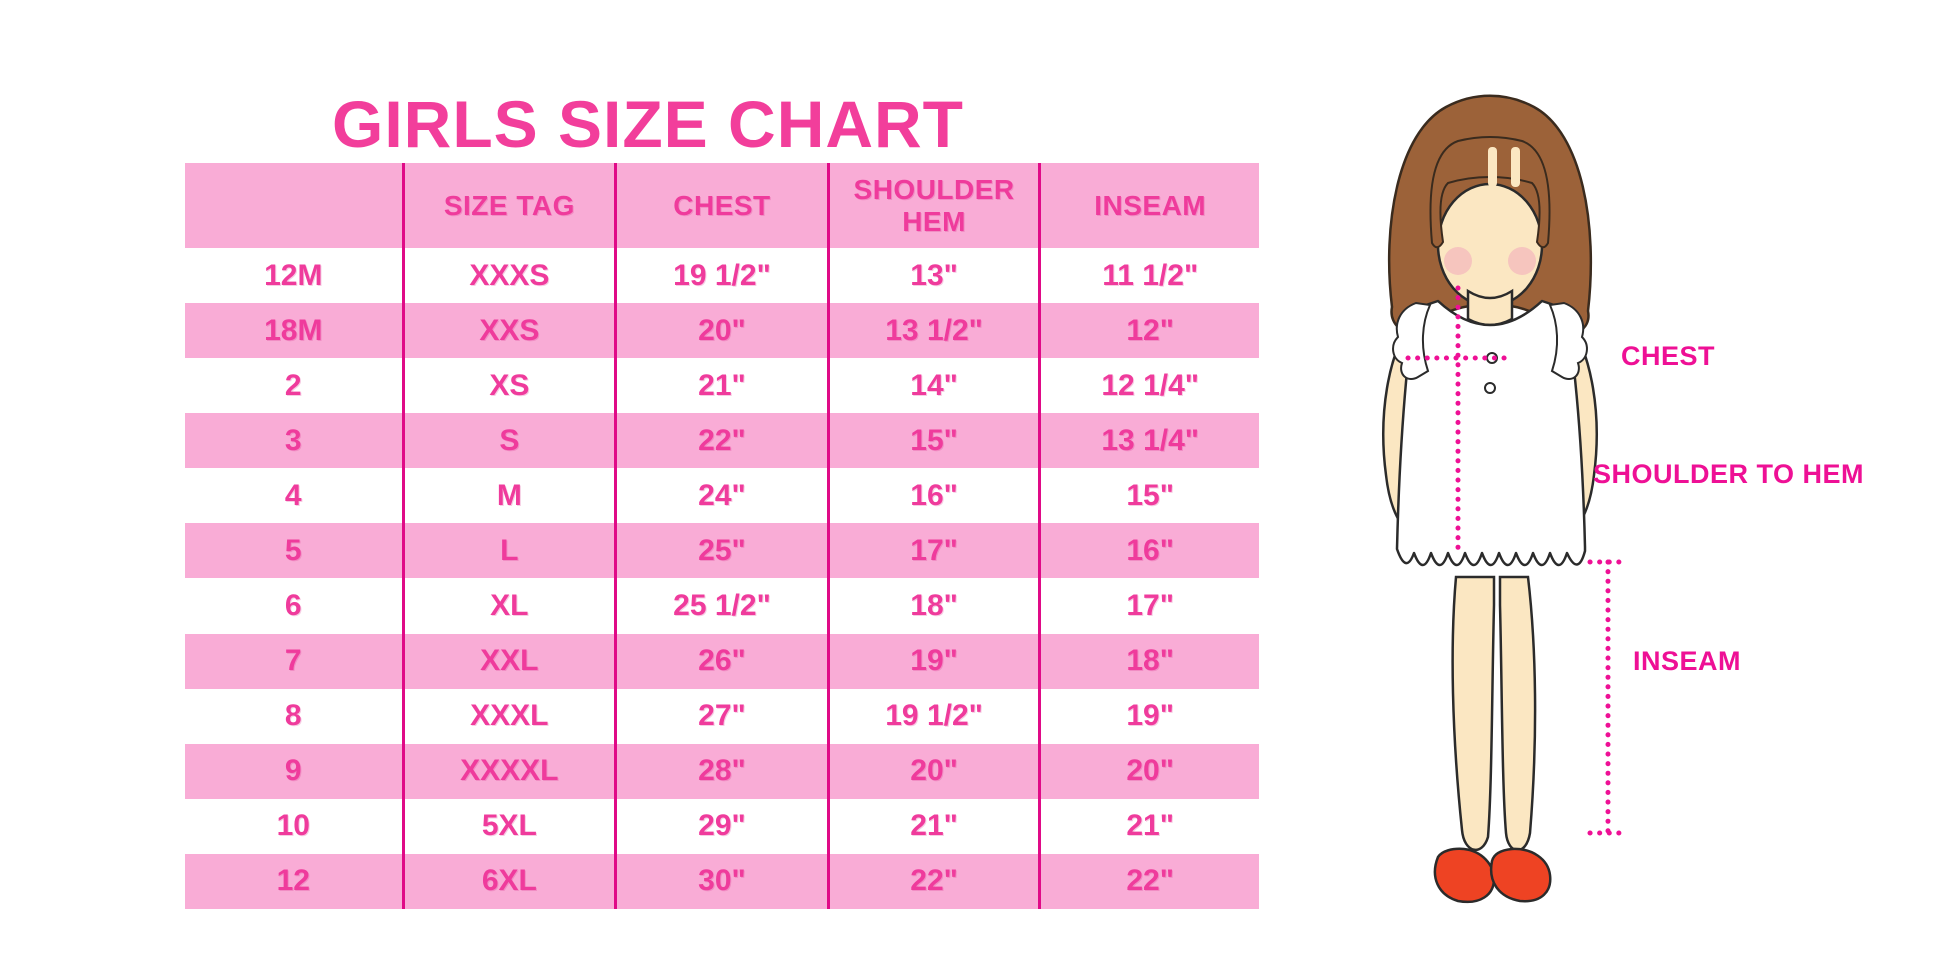 The width and height of the screenshot is (1946, 973). Describe the element at coordinates (1458, 261) in the screenshot. I see `blush-left` at that location.